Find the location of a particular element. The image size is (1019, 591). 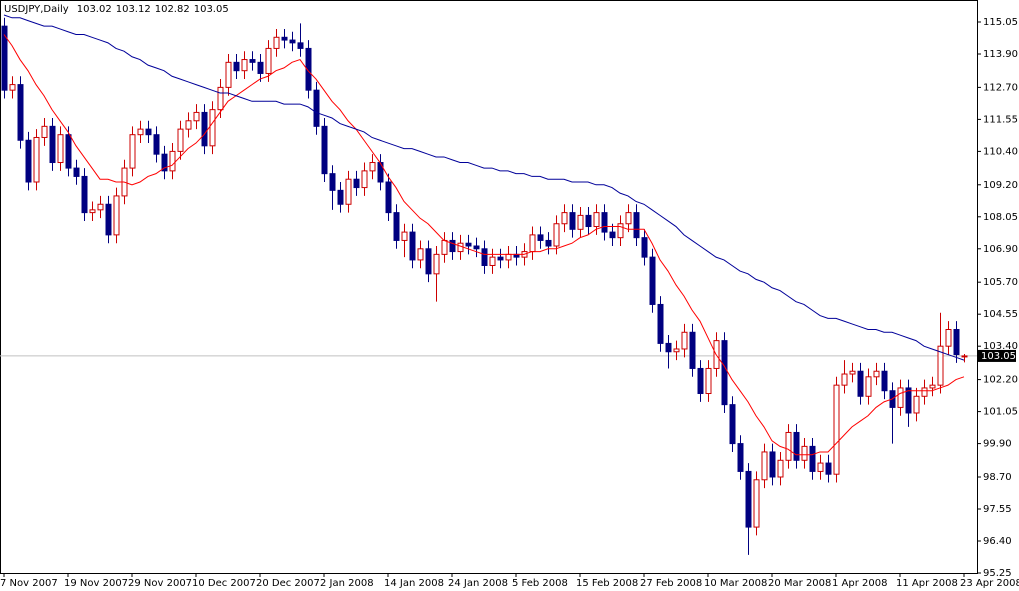

y-tick-label: 103.40 is located at coordinates (1000, 346).